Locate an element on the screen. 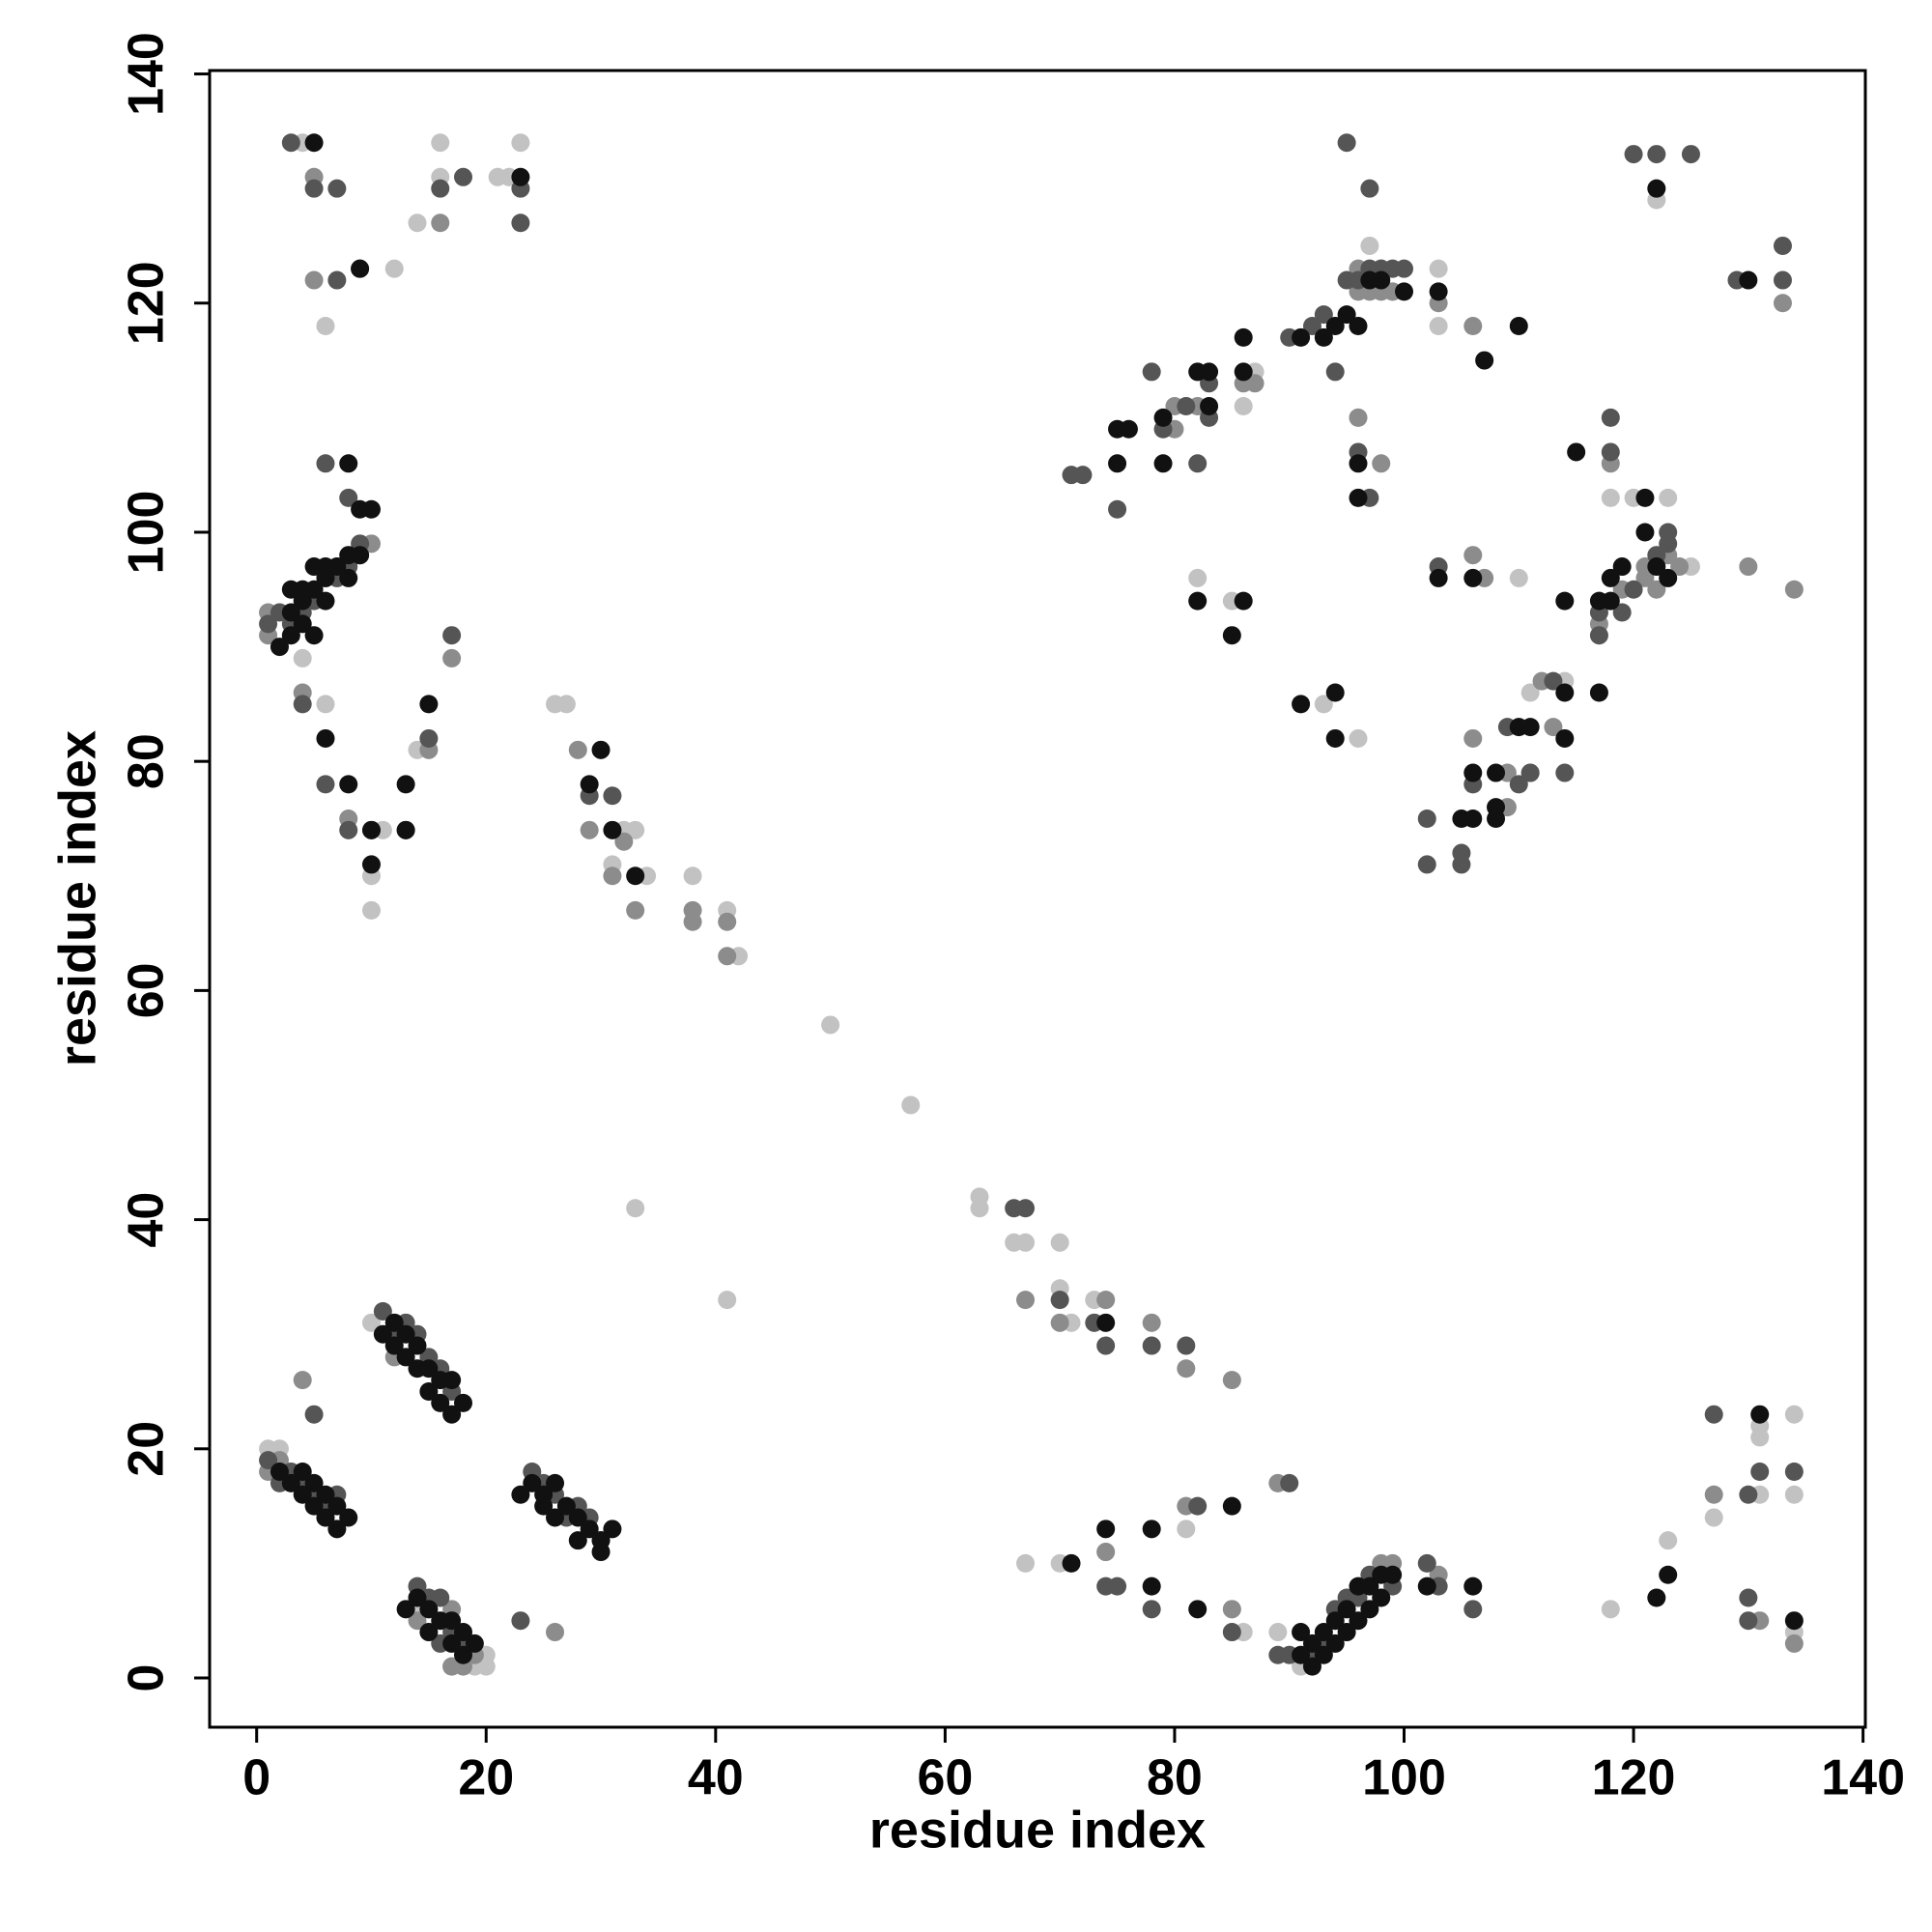 The height and width of the screenshot is (1932, 1932). y-tick-label: 20 is located at coordinates (147, 1449).